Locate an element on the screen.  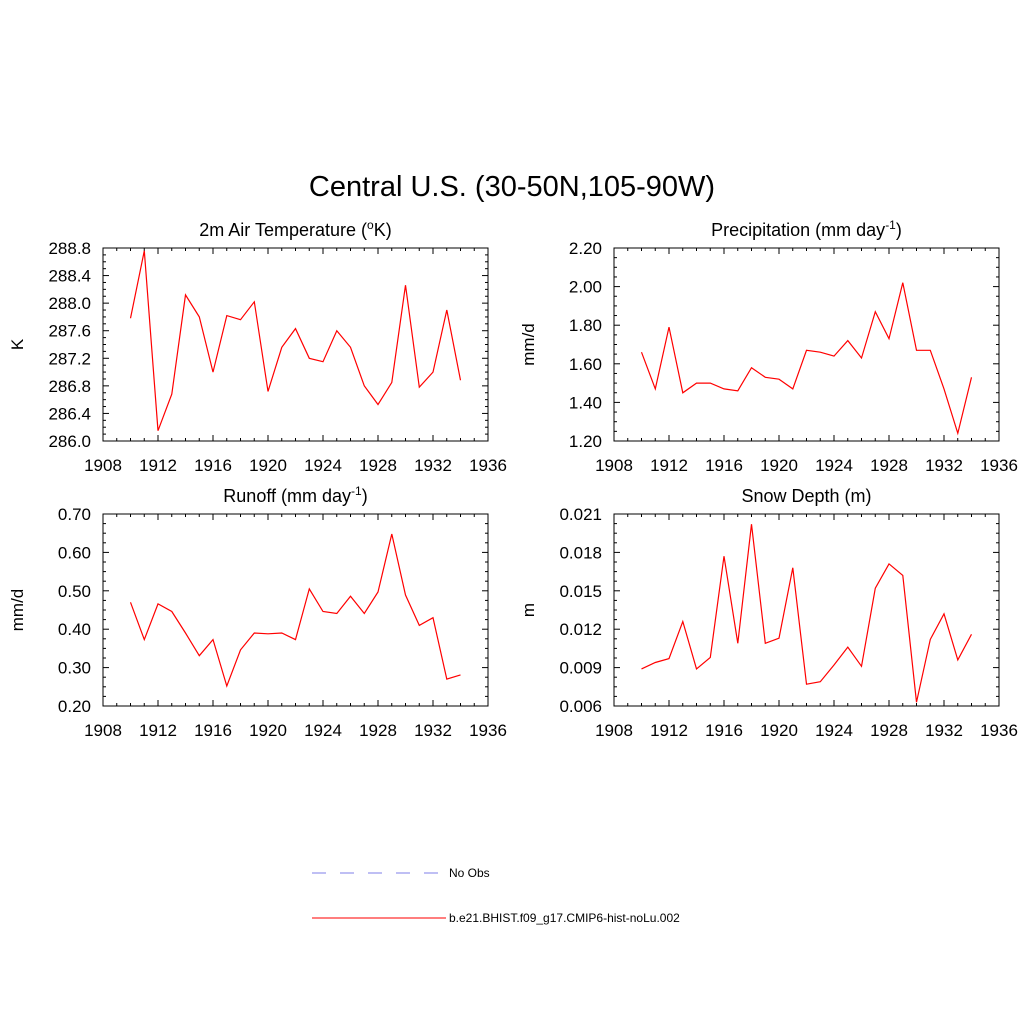
y-axis-label: K is located at coordinates (17, 344).